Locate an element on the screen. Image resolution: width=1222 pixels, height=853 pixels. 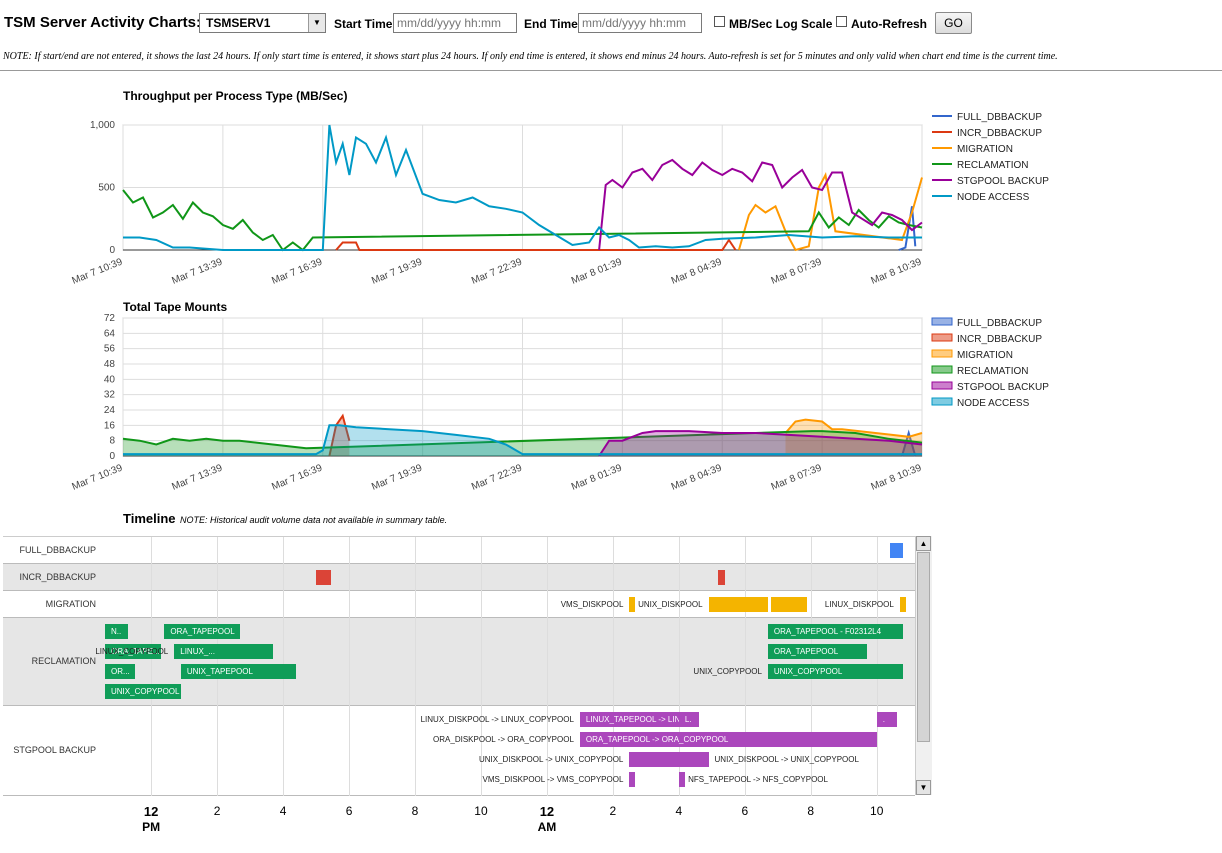
x-tick-label: Mar 8 04:39 is located at coordinates (697, 477).